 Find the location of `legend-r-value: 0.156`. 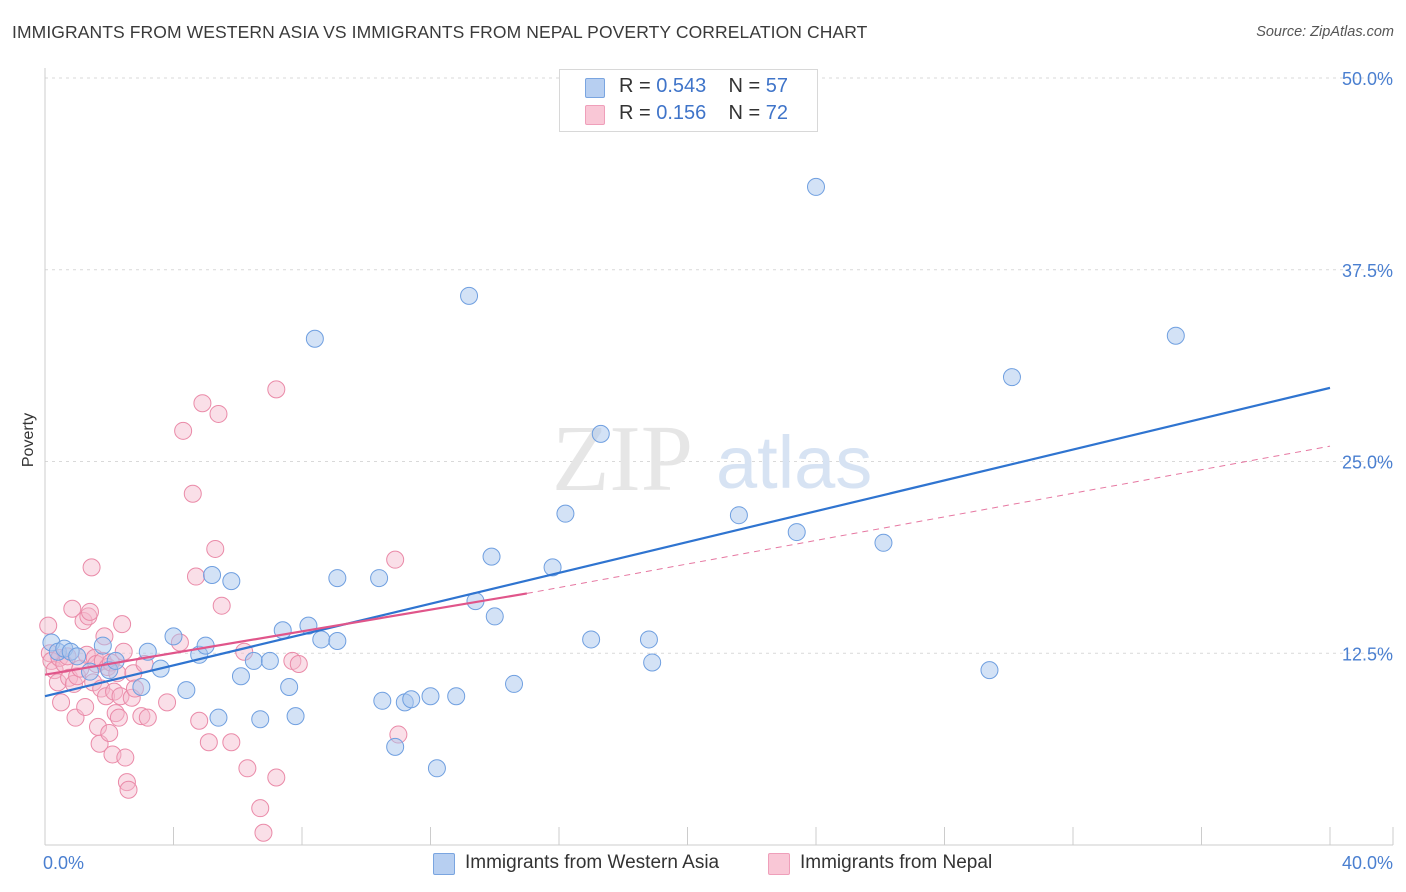

legend-r-value: 0.156 is located at coordinates (681, 113).